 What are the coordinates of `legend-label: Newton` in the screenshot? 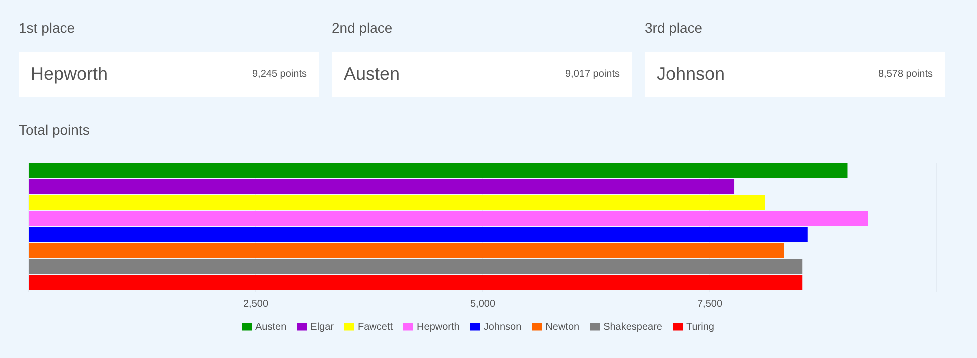 It's located at (563, 327).